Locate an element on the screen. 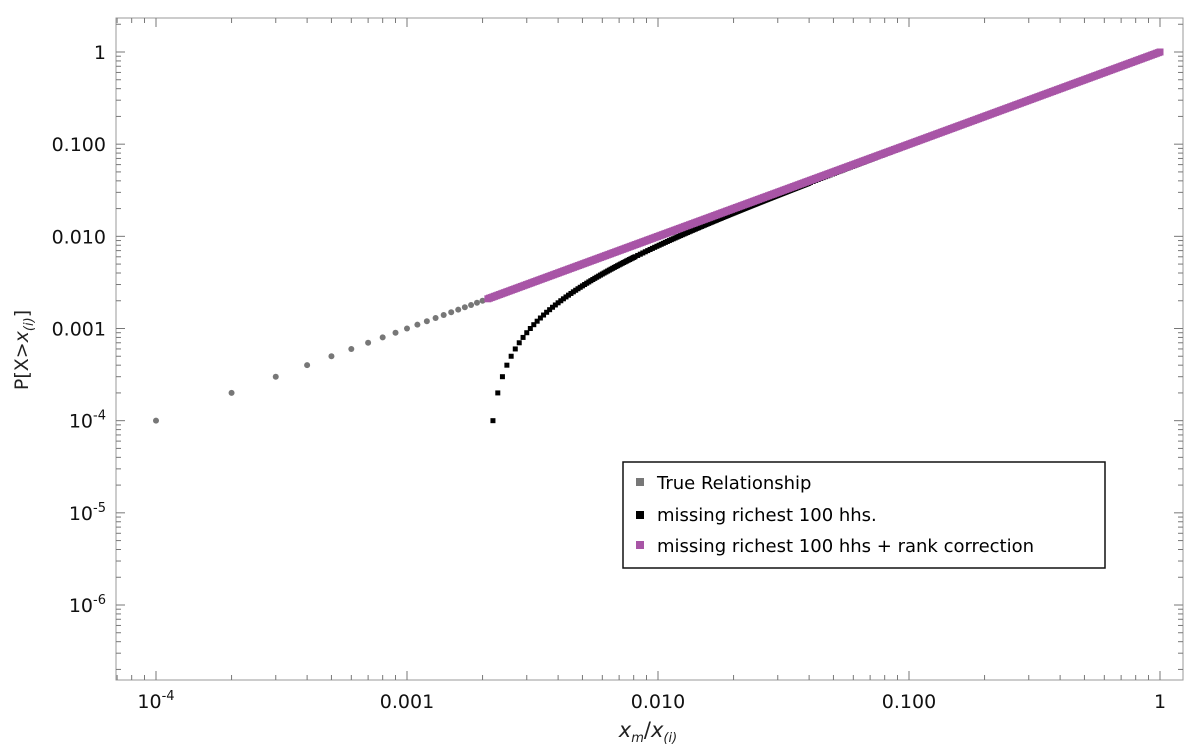 This screenshot has height=751, width=1190. y-tick-label: 10⁻⁶ is located at coordinates (87, 605).